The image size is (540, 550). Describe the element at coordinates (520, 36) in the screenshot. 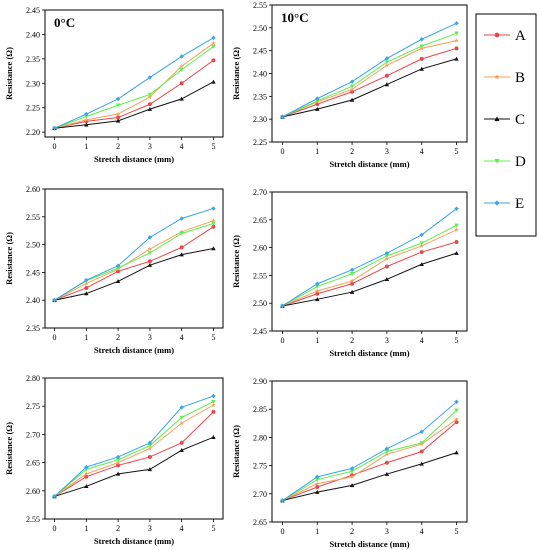

I see `legend-label-a: A` at that location.